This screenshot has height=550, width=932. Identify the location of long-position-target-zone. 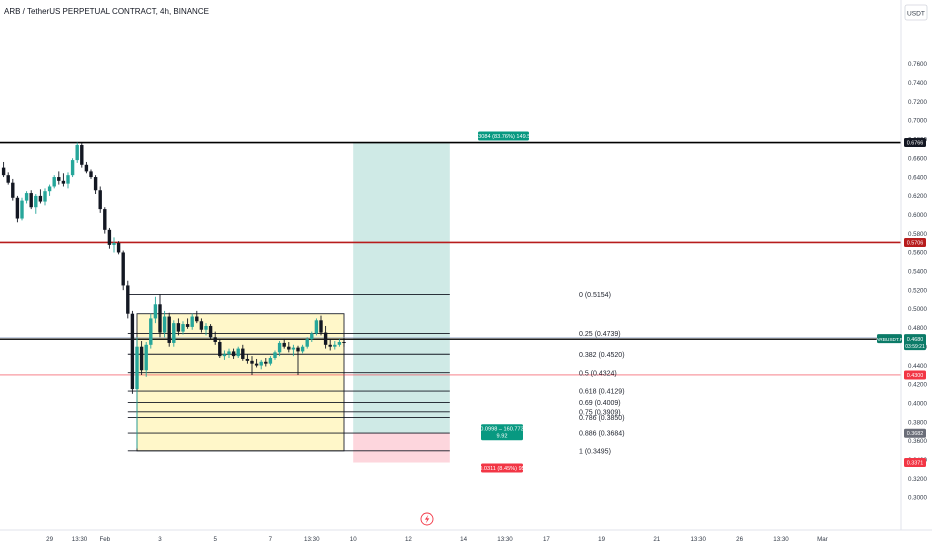
(401, 288).